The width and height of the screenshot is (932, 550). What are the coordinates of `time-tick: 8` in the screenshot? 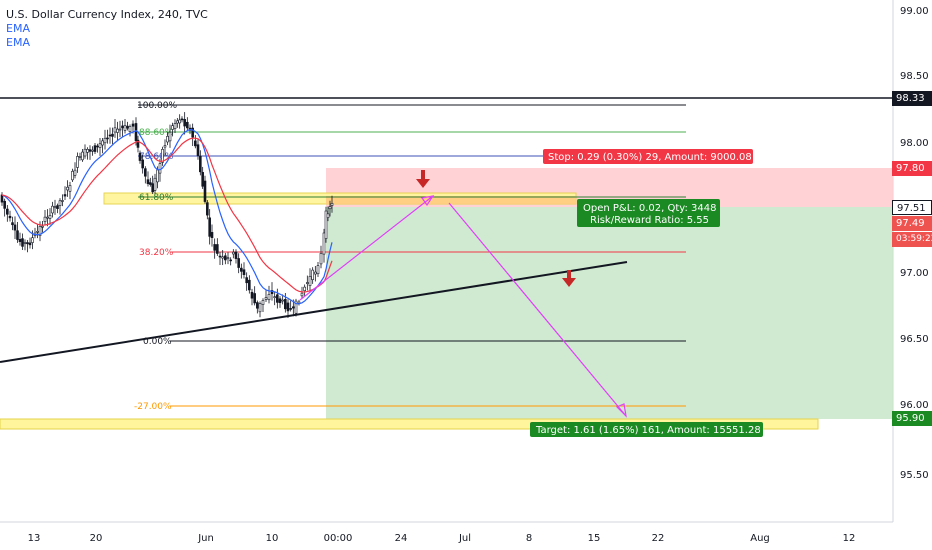 It's located at (529, 538).